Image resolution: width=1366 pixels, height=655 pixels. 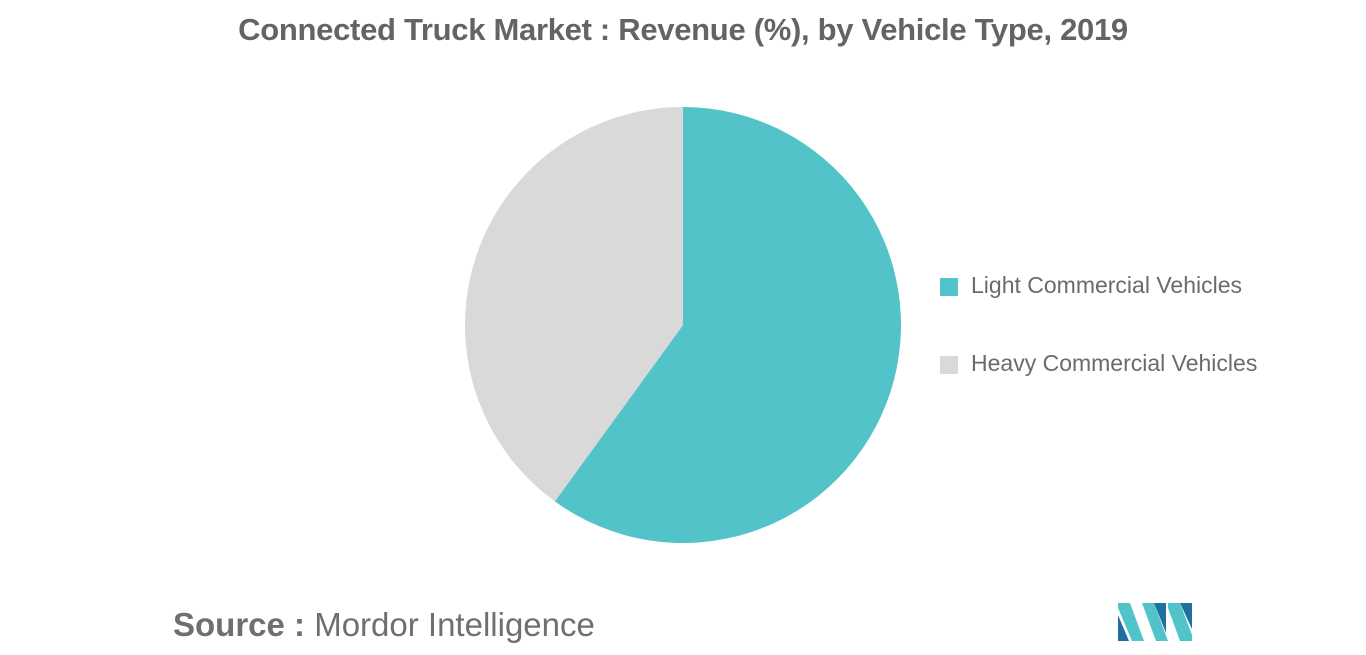 What do you see at coordinates (239, 624) in the screenshot?
I see `source-label: Source :` at bounding box center [239, 624].